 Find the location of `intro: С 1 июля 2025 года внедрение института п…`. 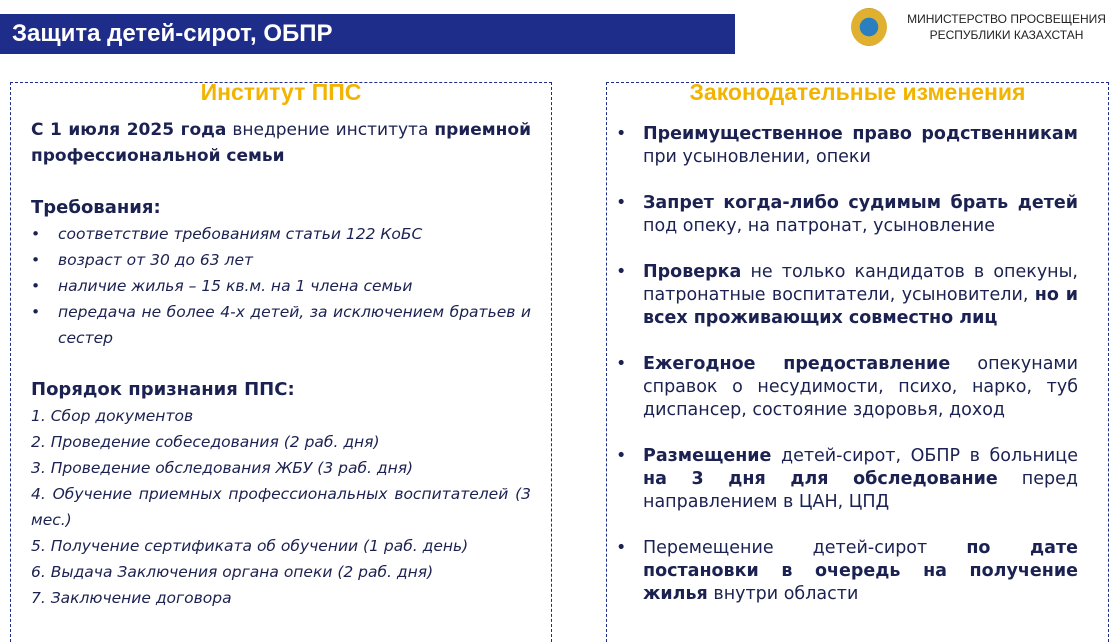

intro: С 1 июля 2025 года внедрение института п… is located at coordinates (281, 143).